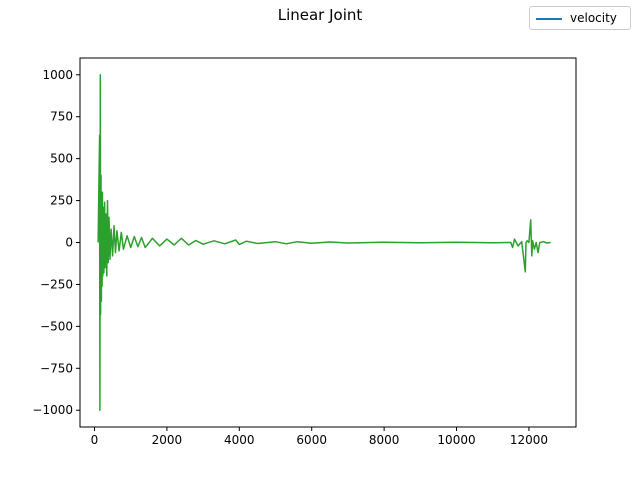 The width and height of the screenshot is (640, 480). I want to click on x-tick-label: 8000, so click(384, 440).